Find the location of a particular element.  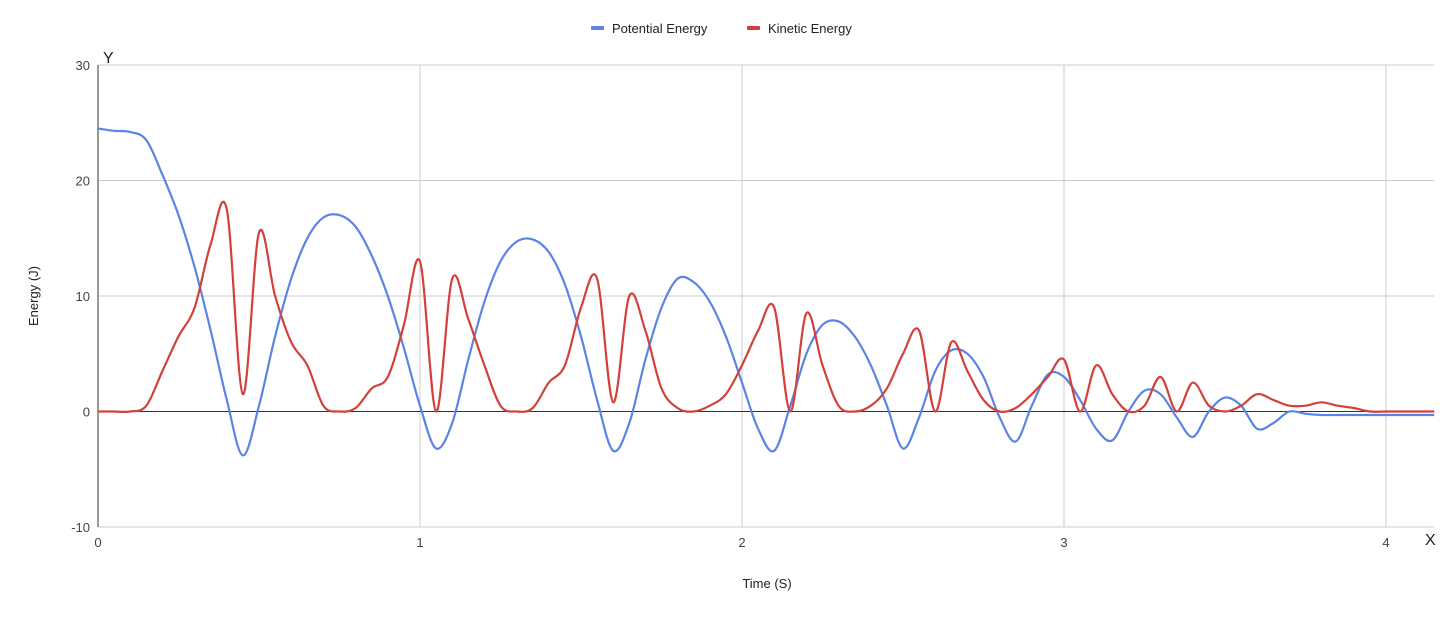

legend-label-potential: Potential Energy is located at coordinates (660, 28).